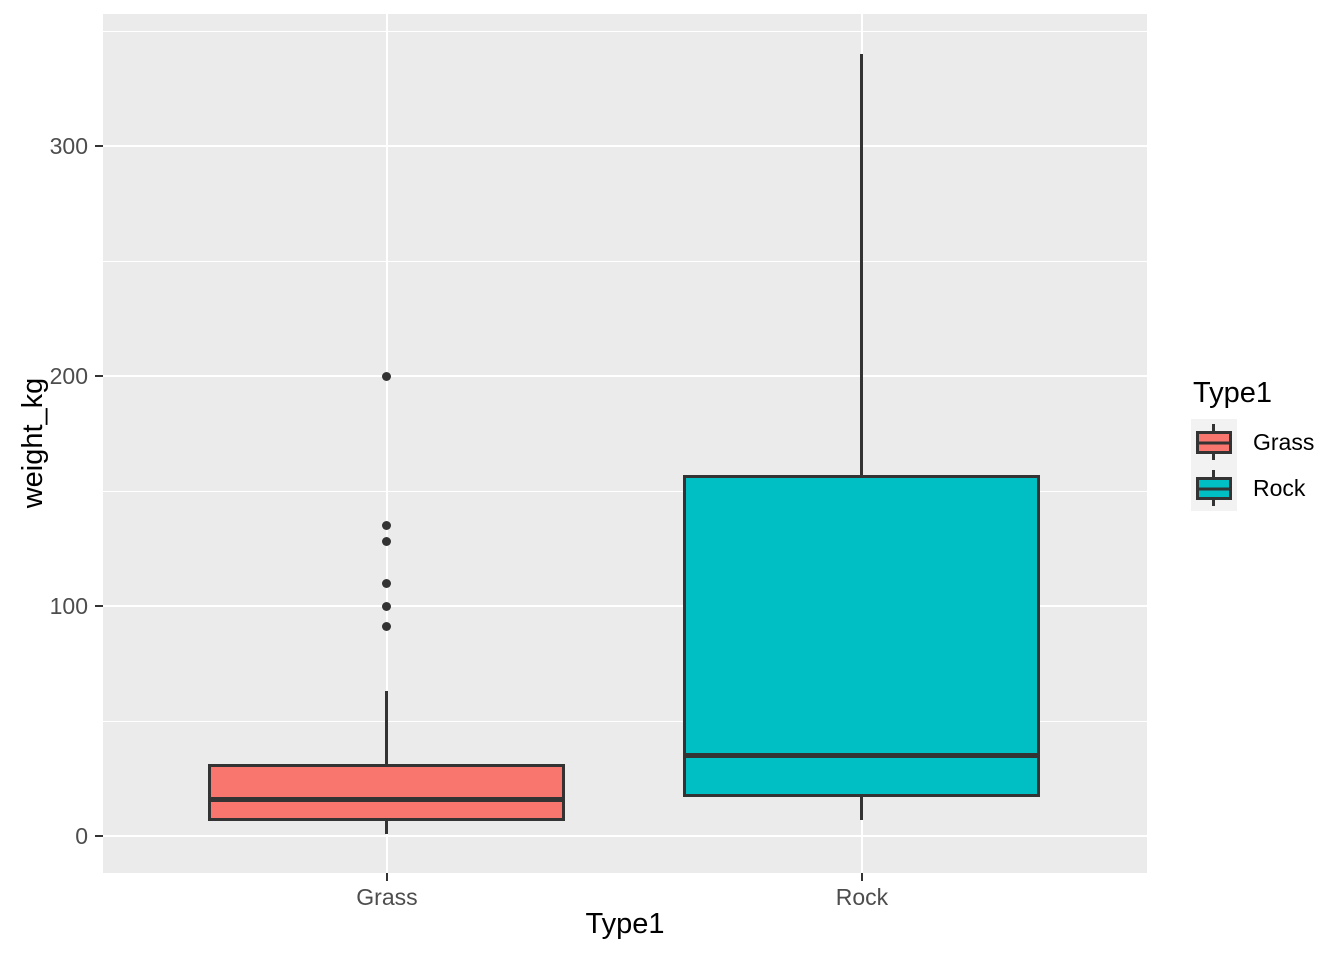 The image size is (1344, 960). Describe the element at coordinates (862, 897) in the screenshot. I see `x-tick-label: Rock` at that location.